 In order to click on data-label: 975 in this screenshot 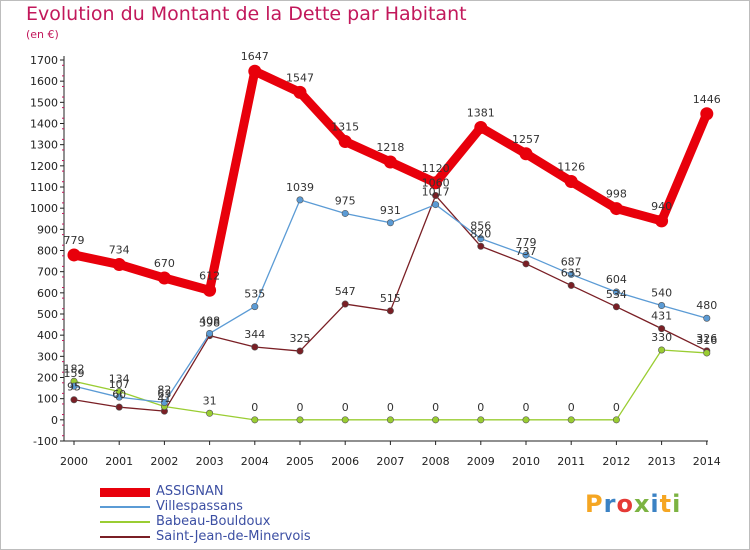, I will do `click(345, 200)`.